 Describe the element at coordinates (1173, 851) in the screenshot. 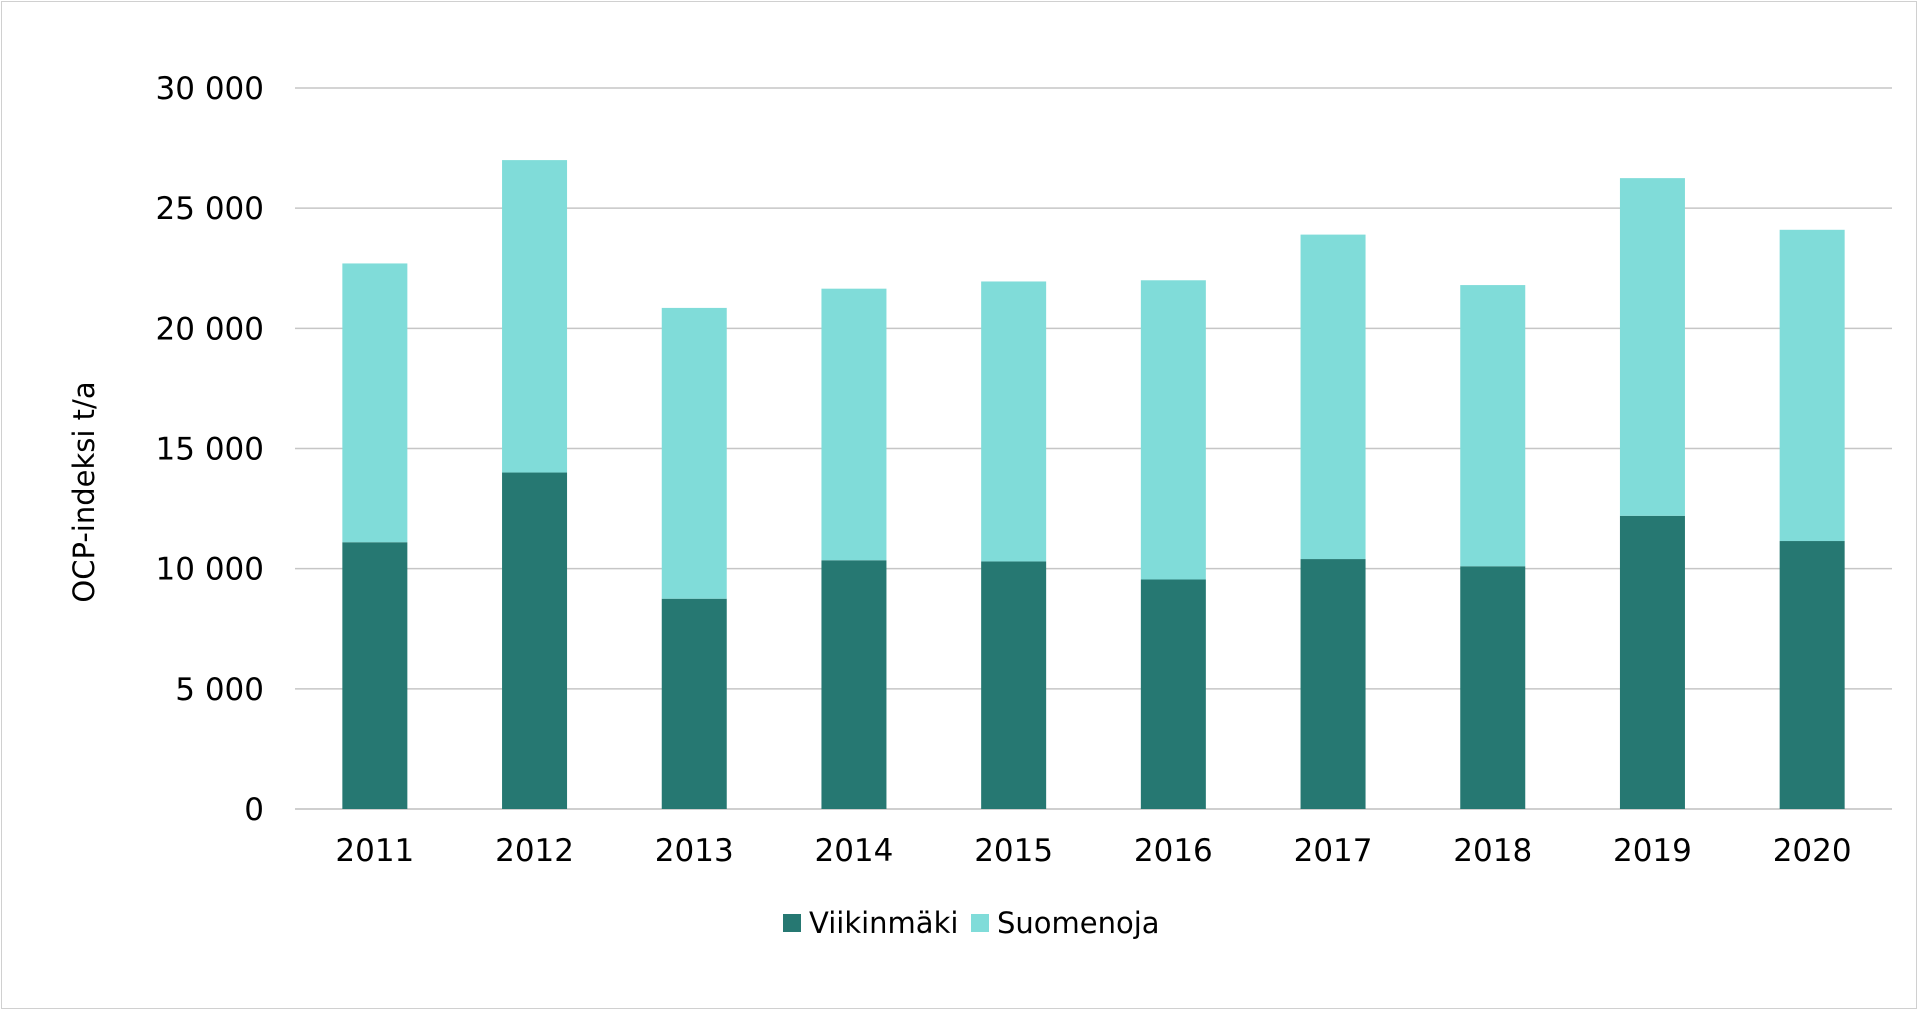

I see `x-tick-label: 2016` at that location.